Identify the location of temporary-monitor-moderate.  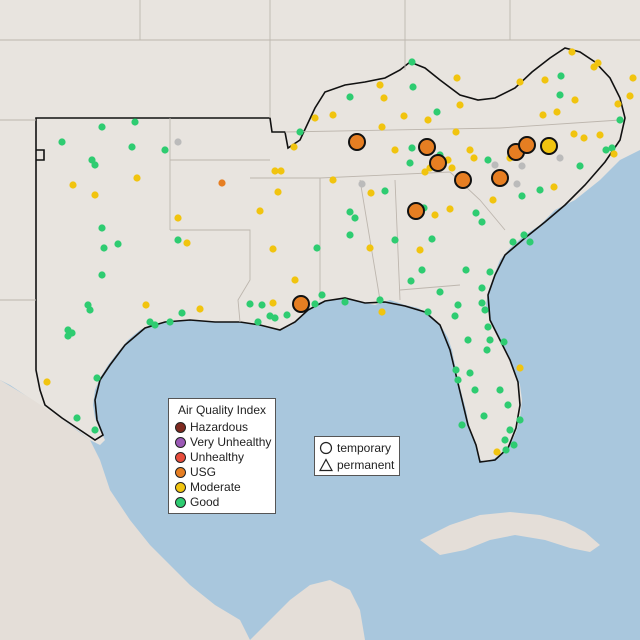
(549, 146).